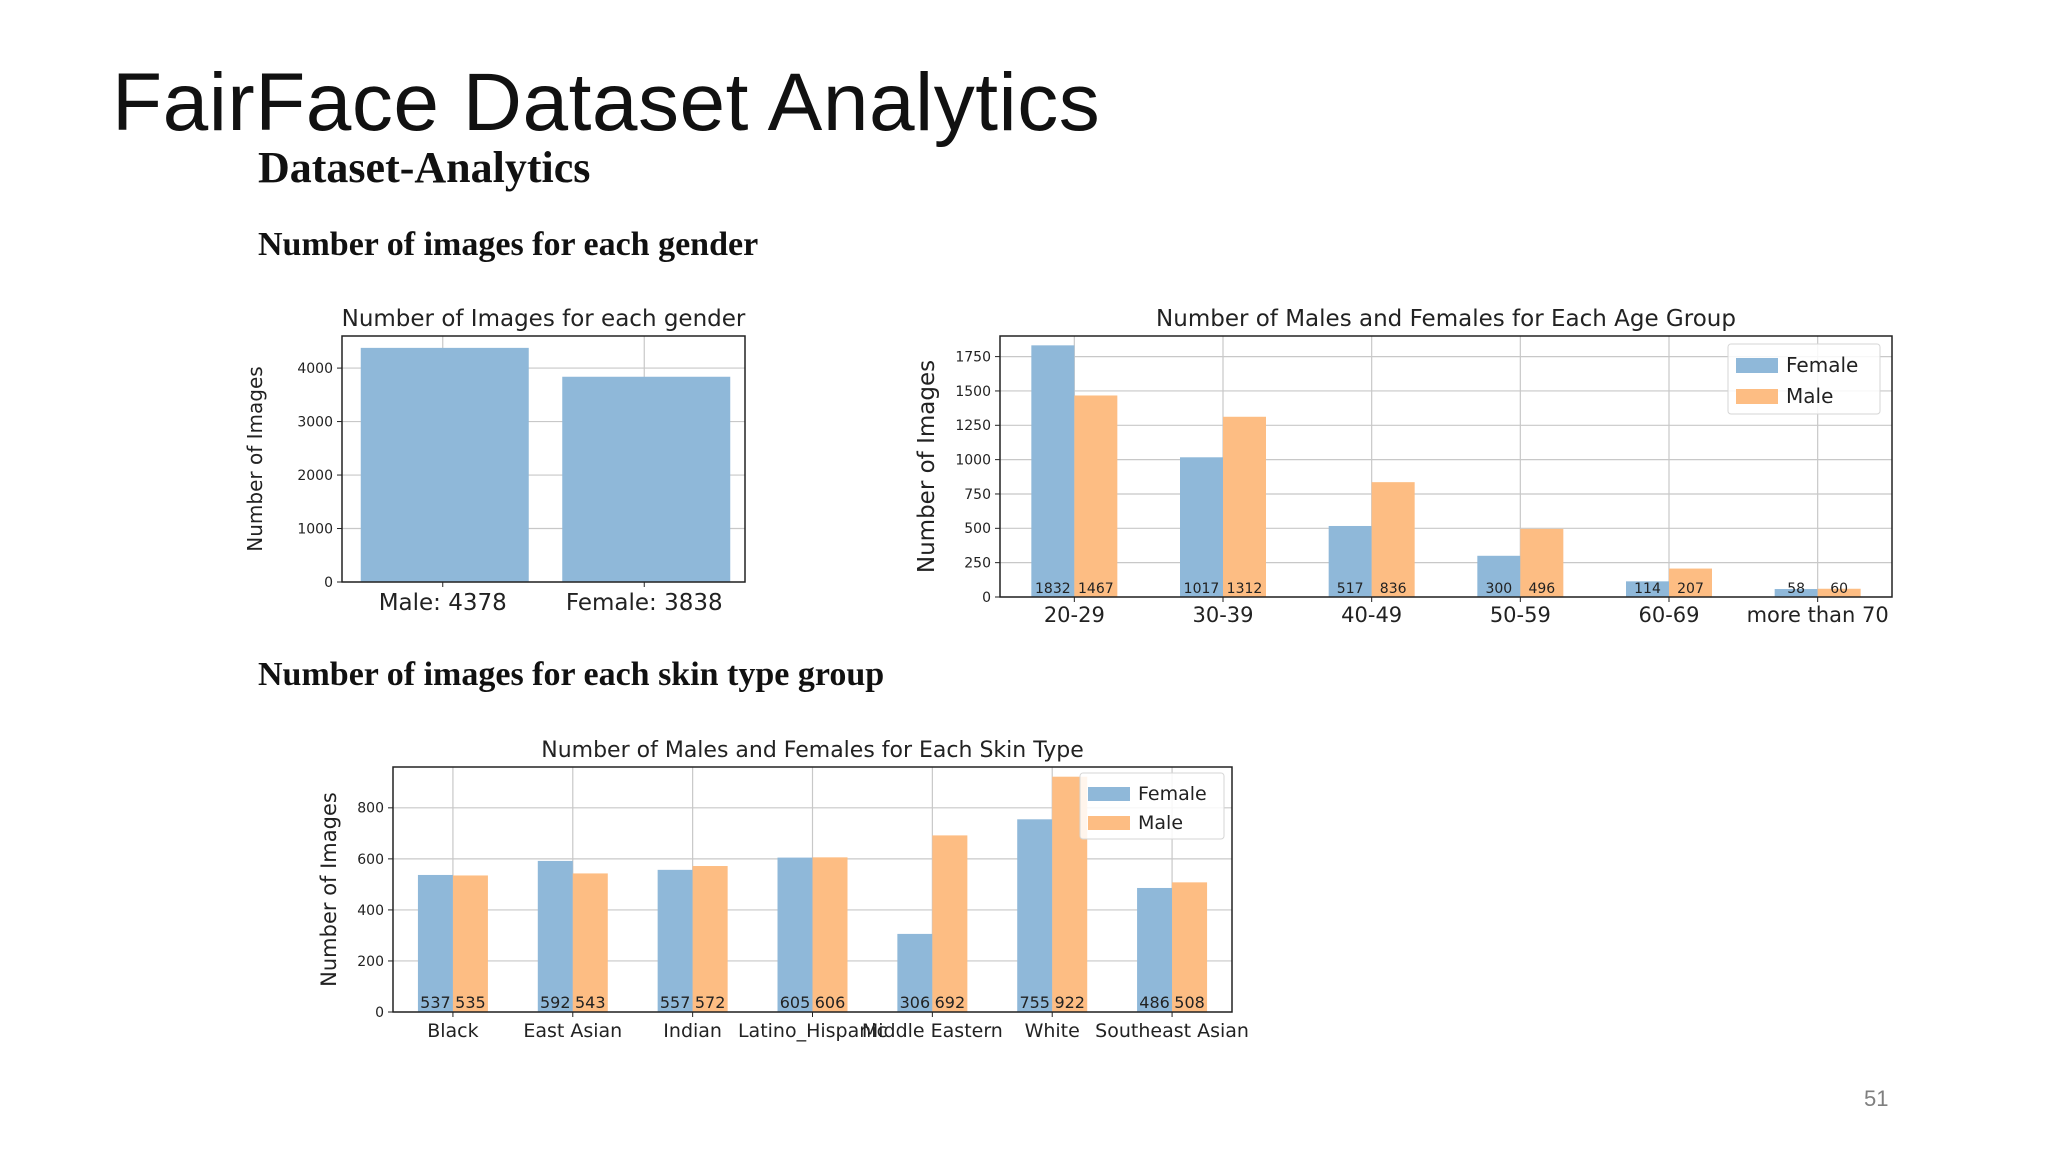 This screenshot has width=2048, height=1152. What do you see at coordinates (315, 369) in the screenshot?
I see `y-tick-label: 4000` at bounding box center [315, 369].